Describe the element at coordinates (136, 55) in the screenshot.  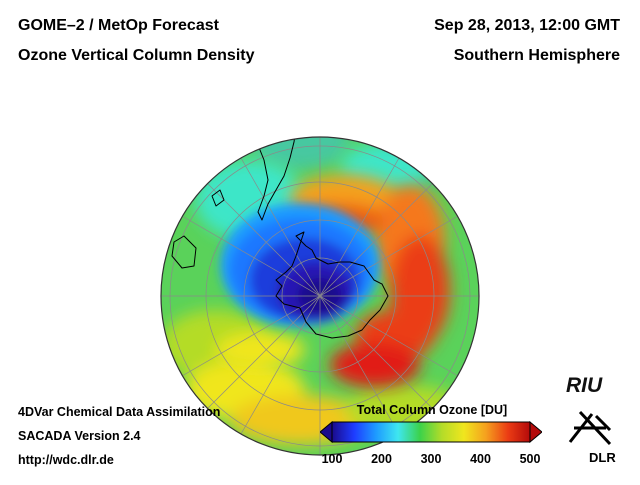
I see `quantity-title: Ozone Vertical Column Density` at that location.